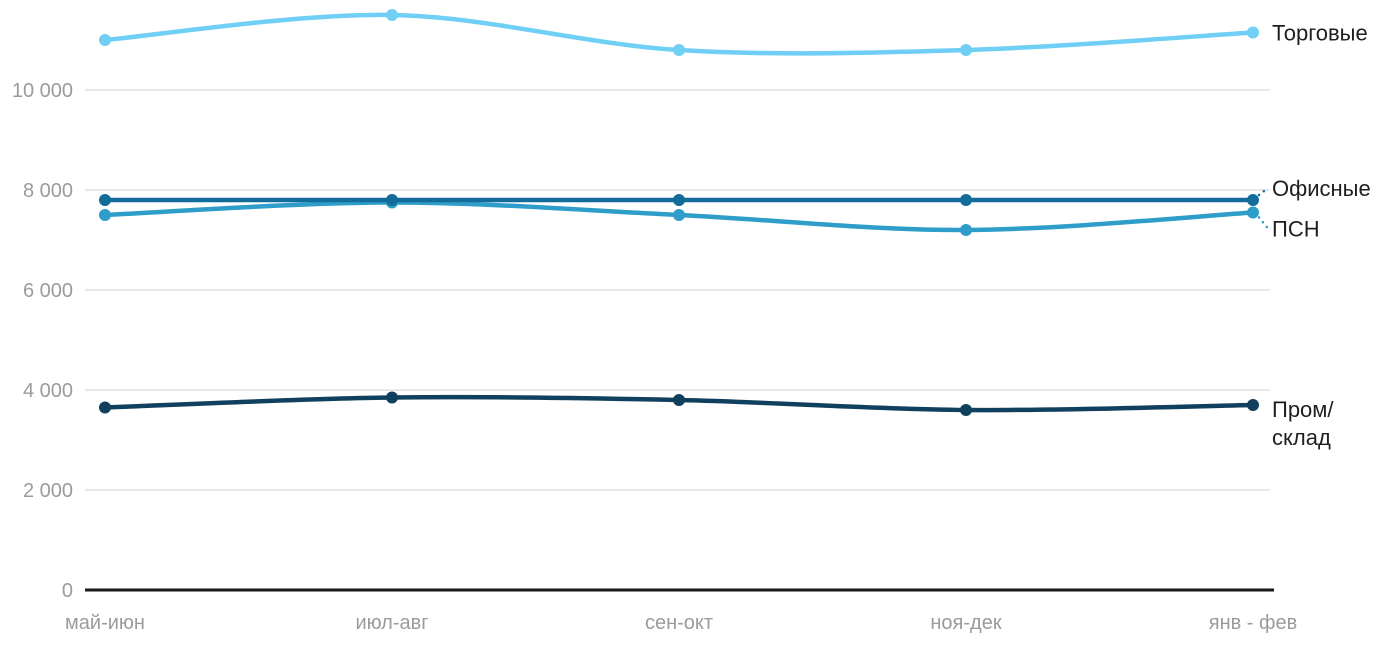 The height and width of the screenshot is (650, 1400). Describe the element at coordinates (1321, 188) in the screenshot. I see `series-label-ofisnye: Офисные` at that location.